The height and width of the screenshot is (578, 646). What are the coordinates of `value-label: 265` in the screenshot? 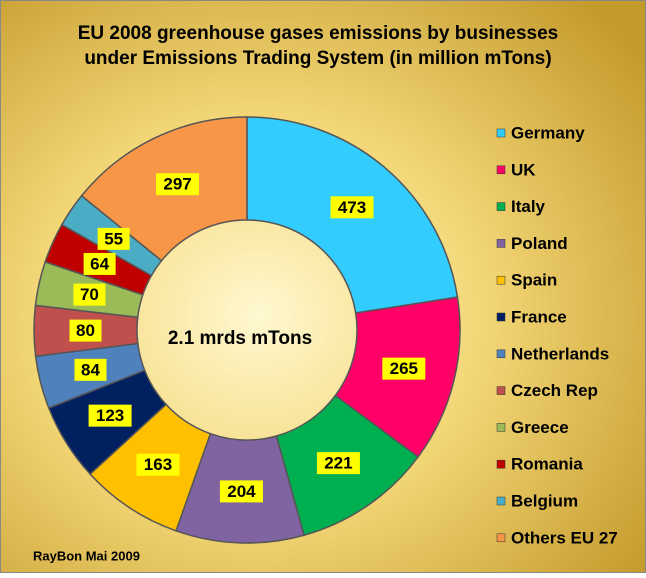 It's located at (404, 368).